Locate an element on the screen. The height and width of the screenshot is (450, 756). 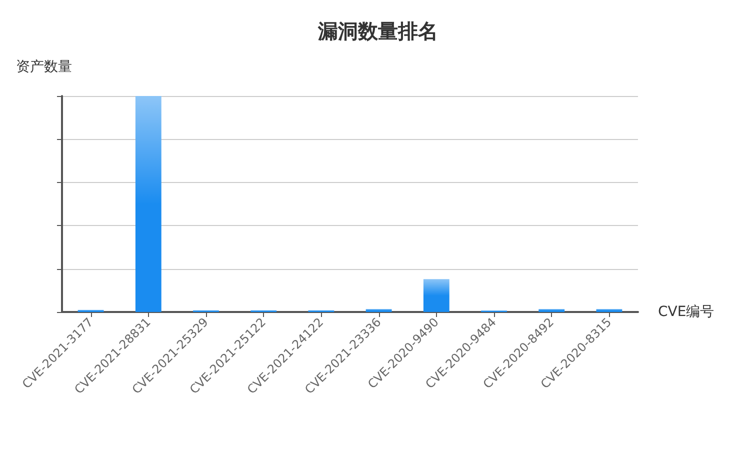
chart-title: 漏洞数量排名 is located at coordinates (377, 31).